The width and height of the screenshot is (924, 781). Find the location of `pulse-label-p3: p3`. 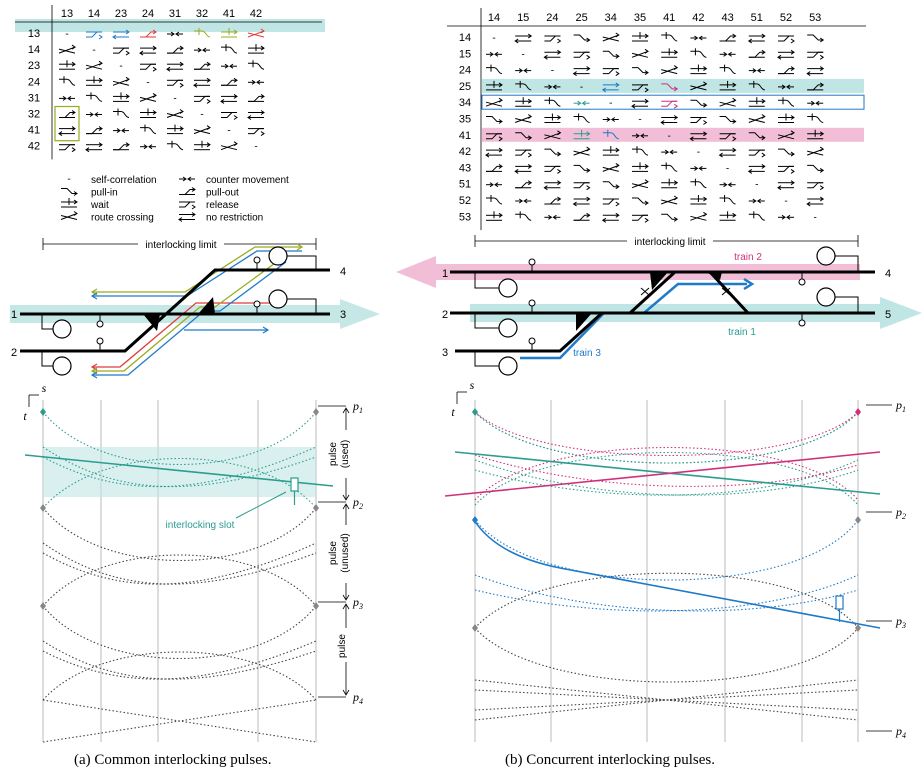

pulse-label-p3: p3 is located at coordinates (900, 622).